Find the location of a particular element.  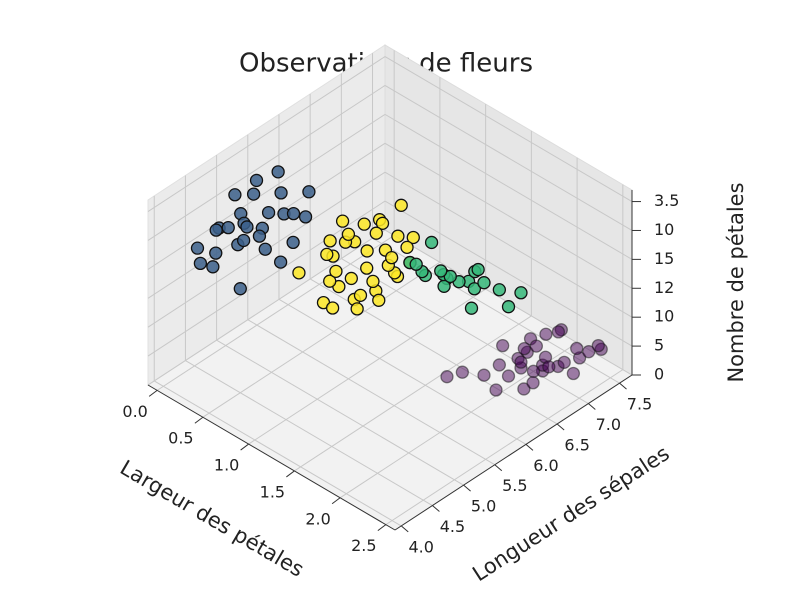

x-tick-label: 1.5 is located at coordinates (272, 491).